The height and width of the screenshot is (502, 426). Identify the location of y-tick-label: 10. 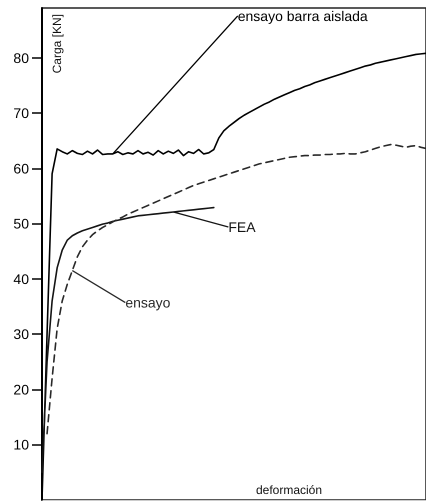
(21, 444).